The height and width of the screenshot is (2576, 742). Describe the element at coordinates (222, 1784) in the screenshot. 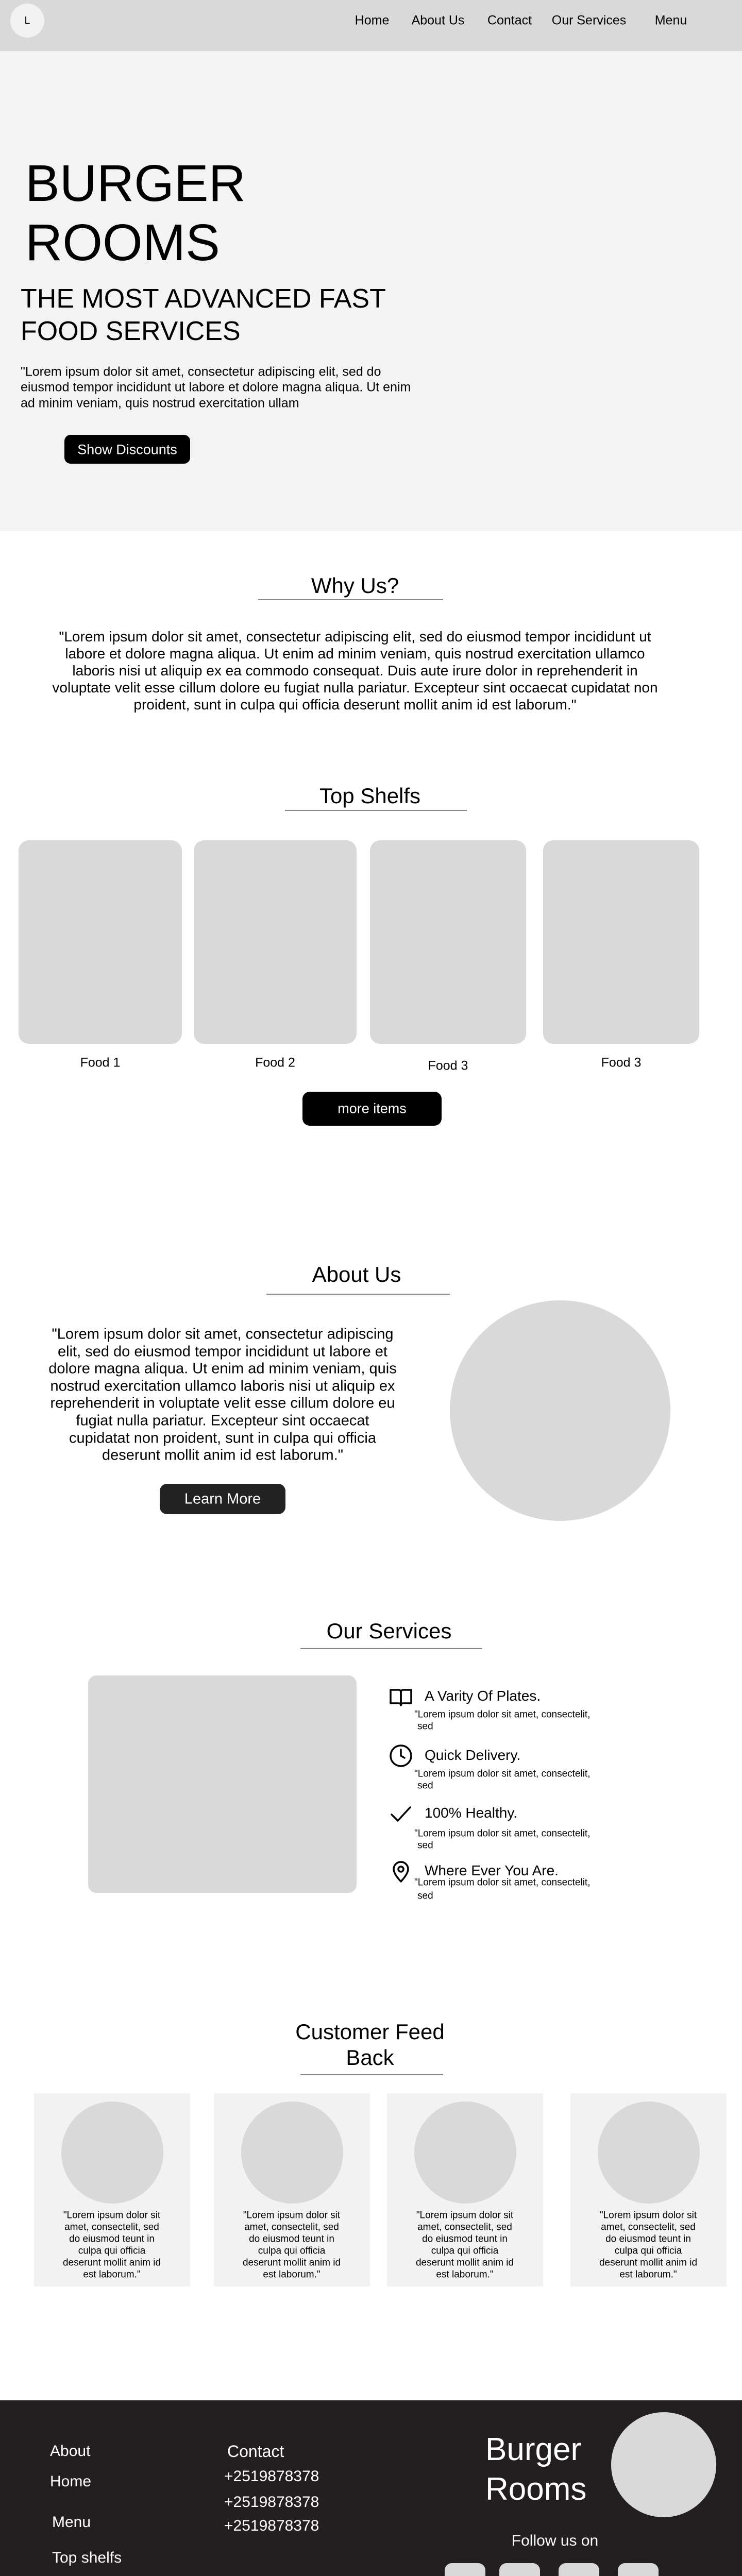

I see `services-image` at that location.